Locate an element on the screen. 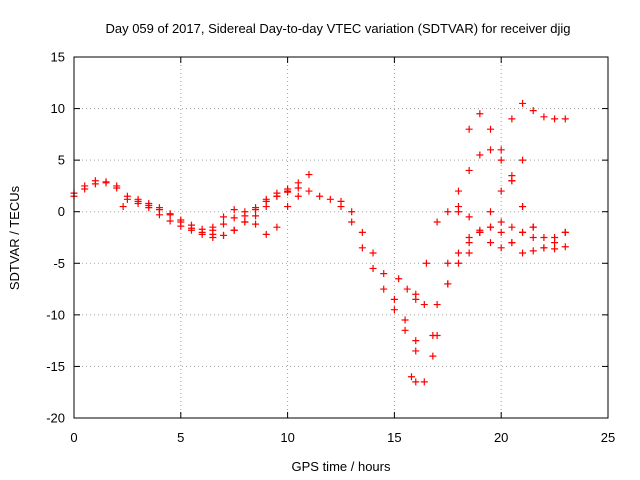 This screenshot has width=640, height=480. y-axis-label: SDTVAR / TECUs is located at coordinates (14, 237).